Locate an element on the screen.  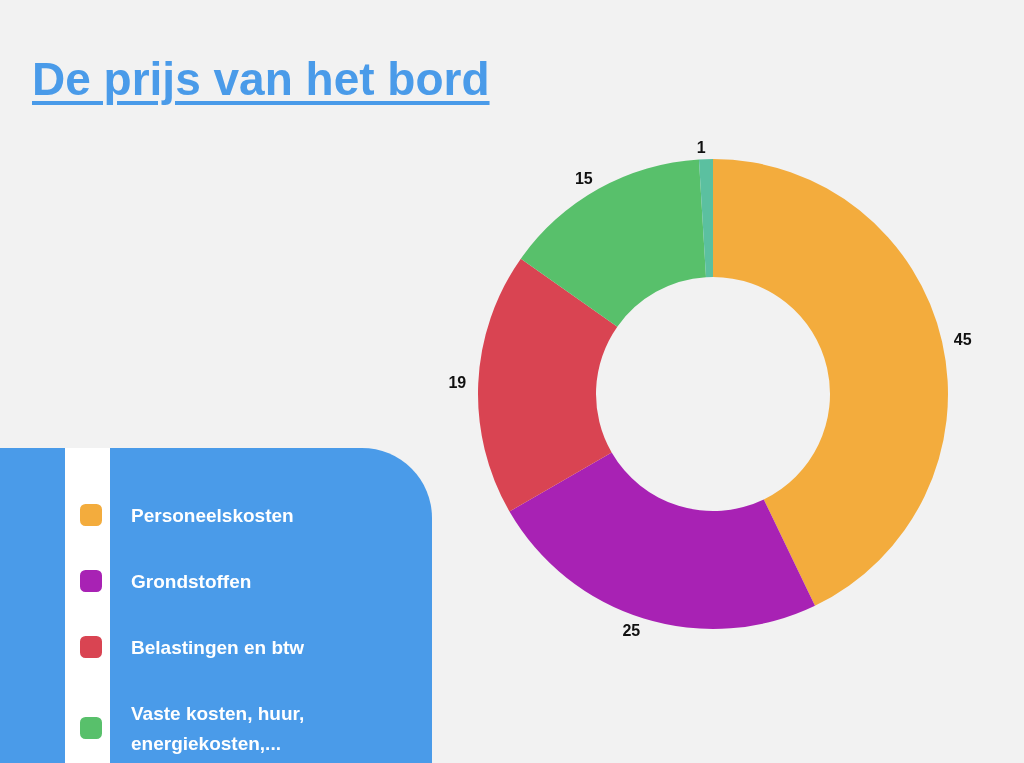
legend-label: Belastingen en btw is located at coordinates (218, 647).